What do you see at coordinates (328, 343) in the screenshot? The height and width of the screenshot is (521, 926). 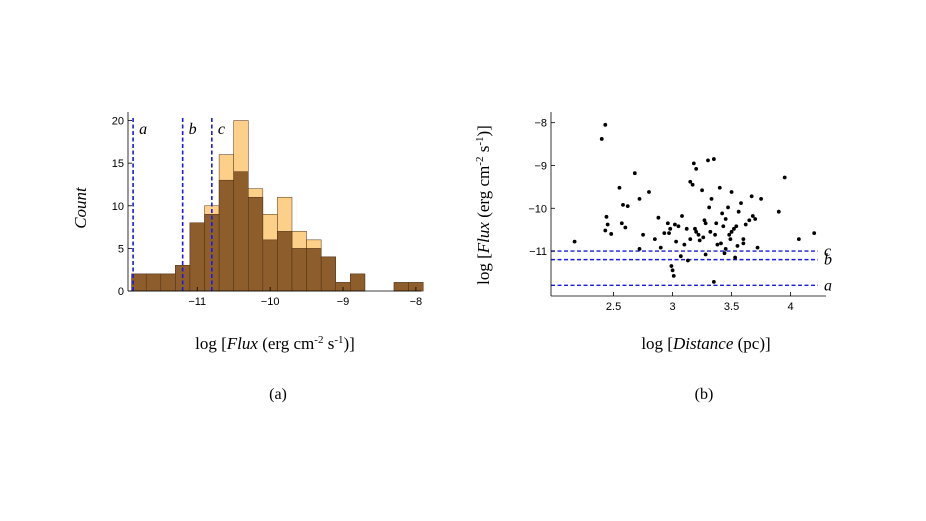 I see `histogram-x-title-units-2: s` at bounding box center [328, 343].